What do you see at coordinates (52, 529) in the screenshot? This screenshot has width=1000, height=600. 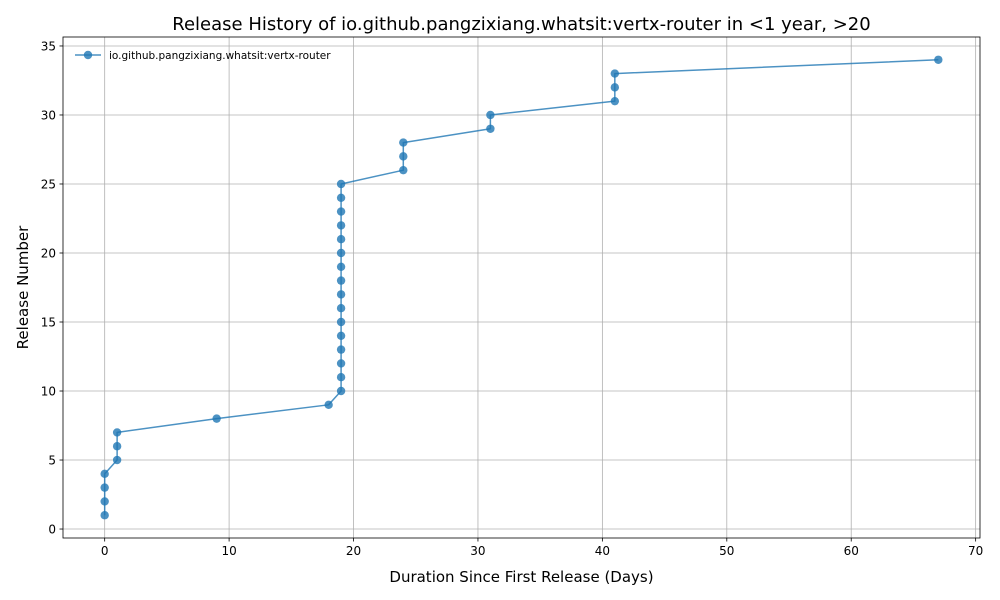 I see `y-tick-label: 0` at bounding box center [52, 529].